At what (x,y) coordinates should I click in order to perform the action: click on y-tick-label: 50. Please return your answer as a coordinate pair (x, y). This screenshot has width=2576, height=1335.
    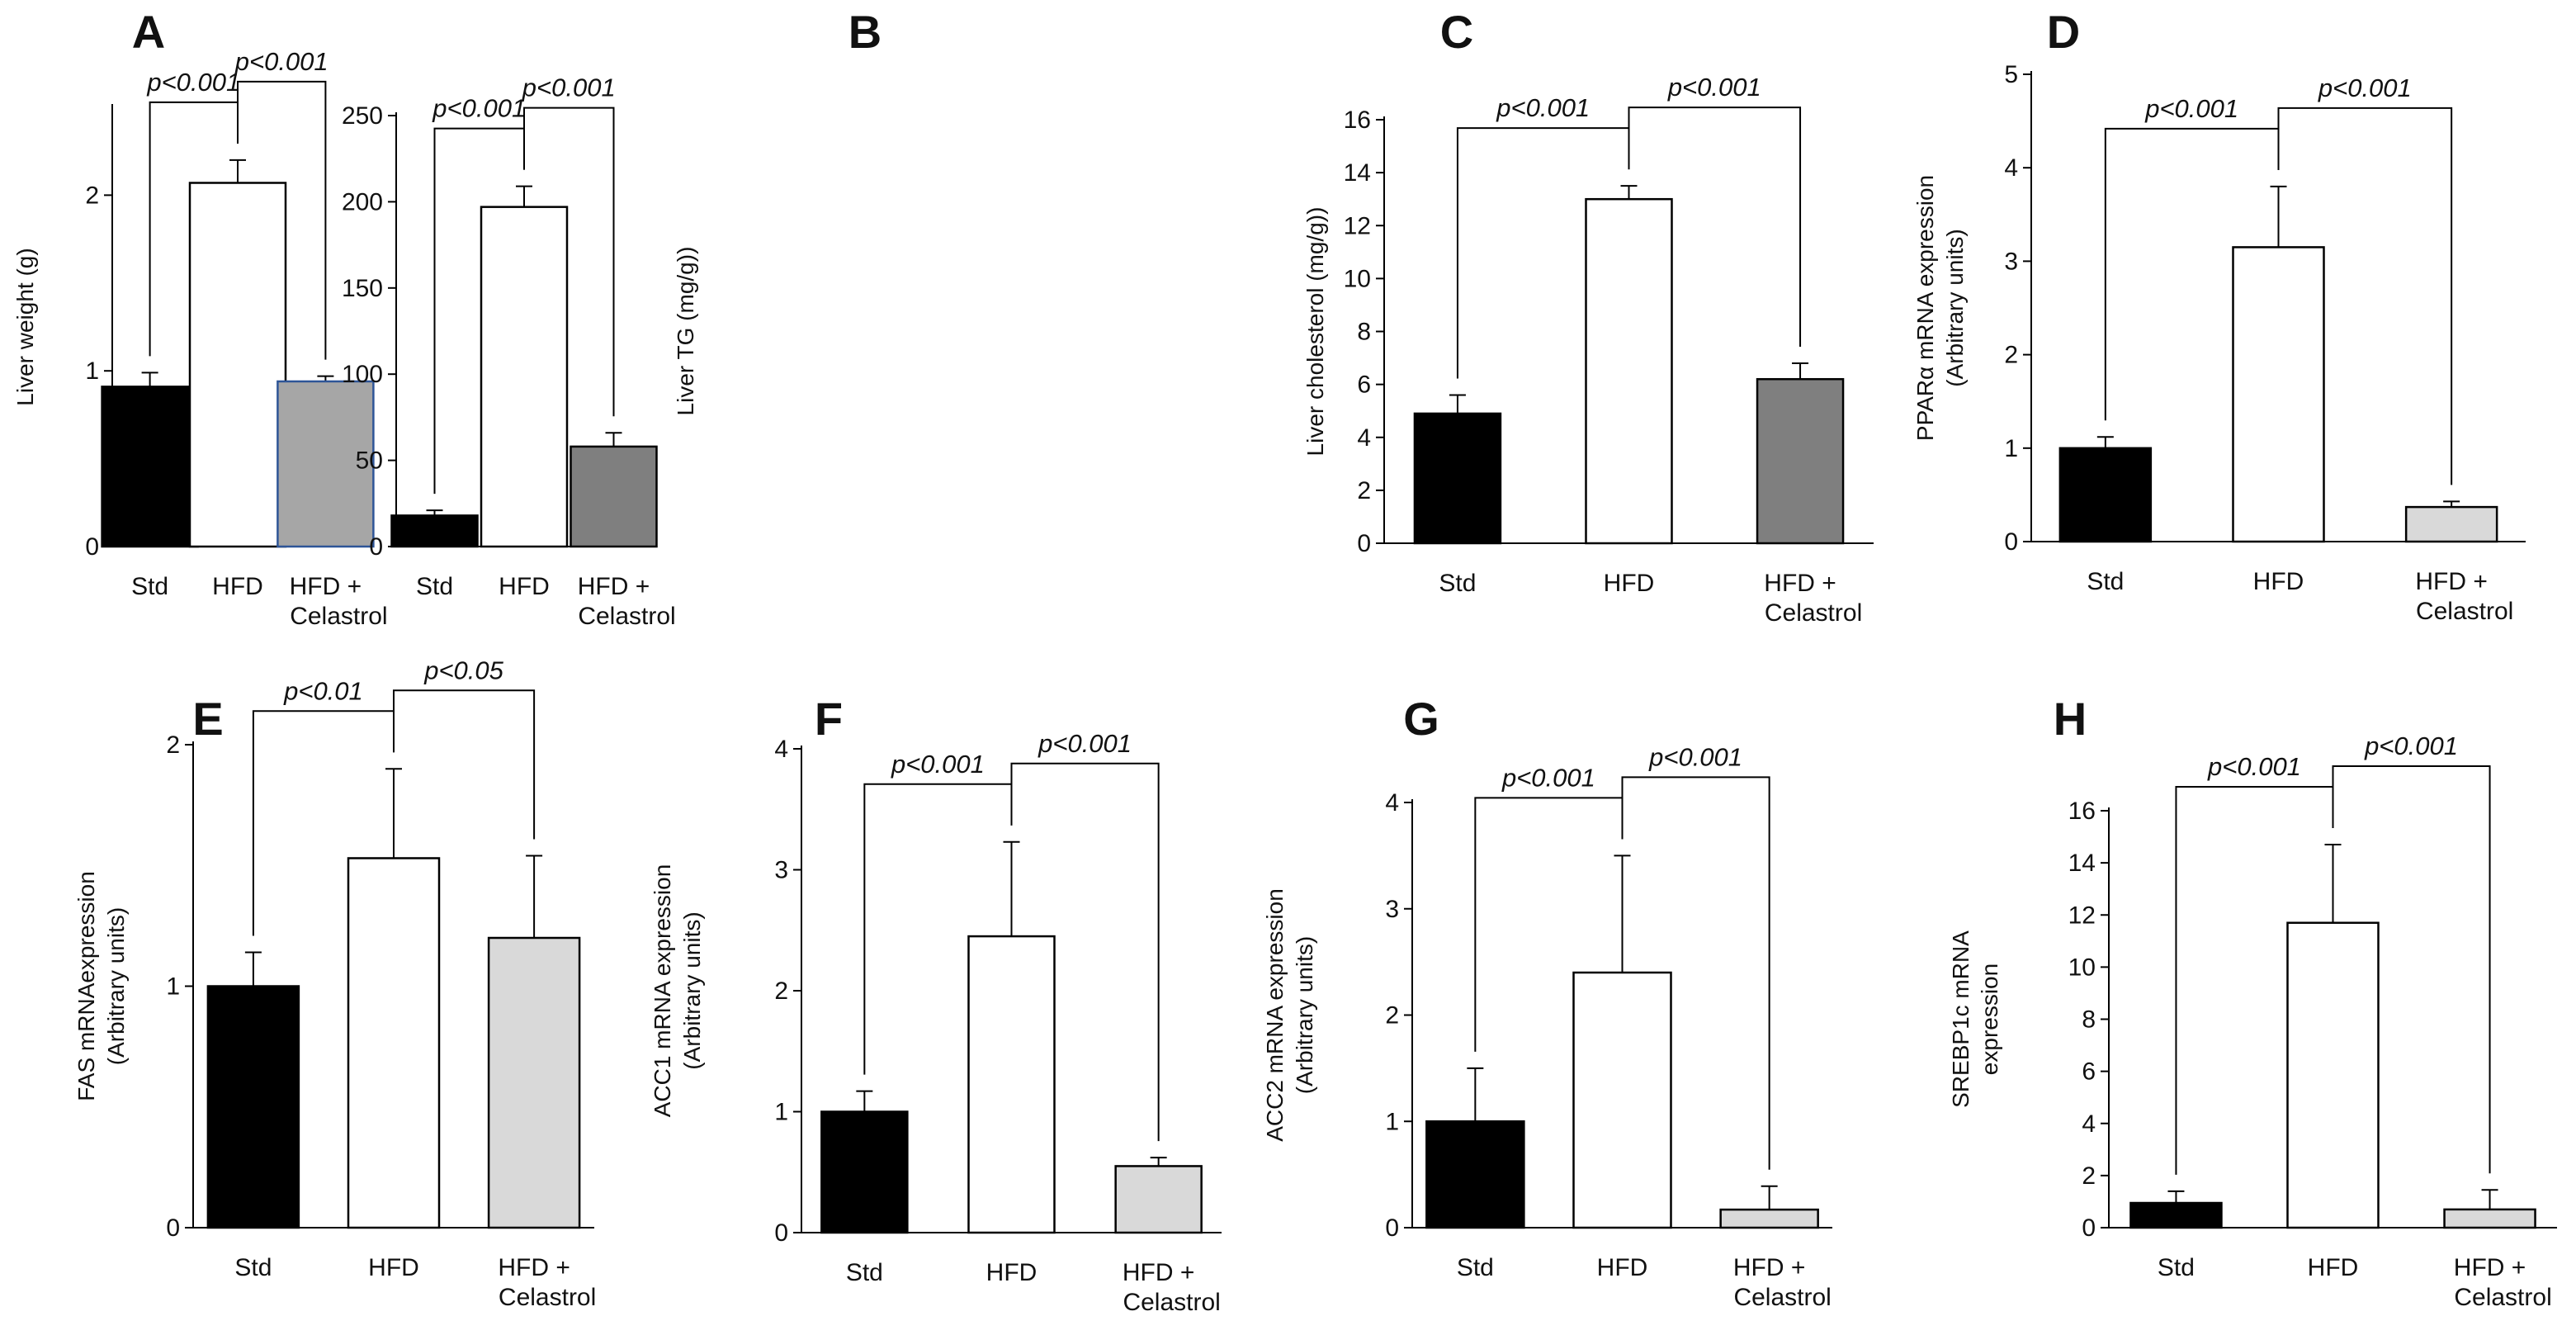
    Looking at the image, I should click on (369, 461).